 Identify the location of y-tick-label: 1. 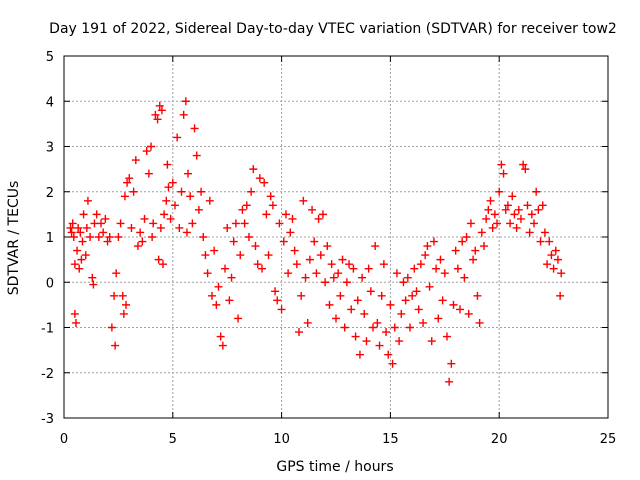
(50, 238).